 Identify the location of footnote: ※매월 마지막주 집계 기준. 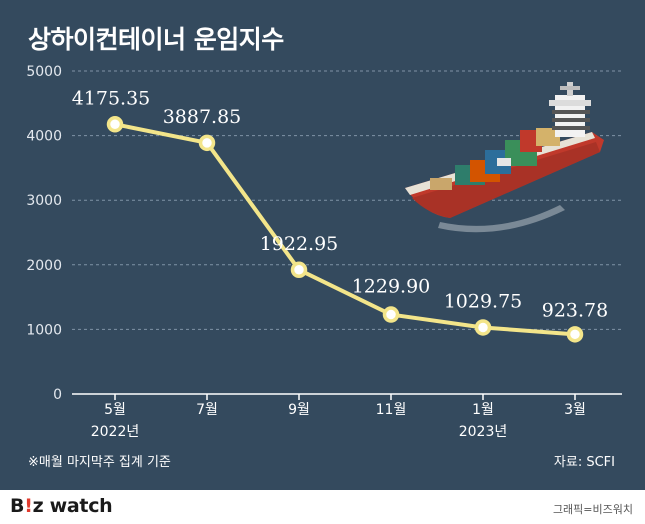
(99, 462).